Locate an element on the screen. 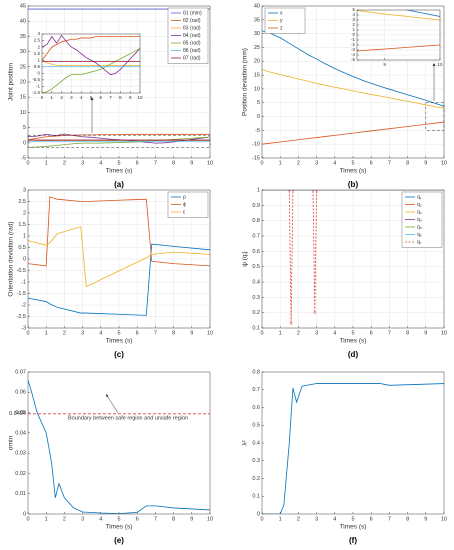  y-tick-label: -5 is located at coordinates (23, 158).